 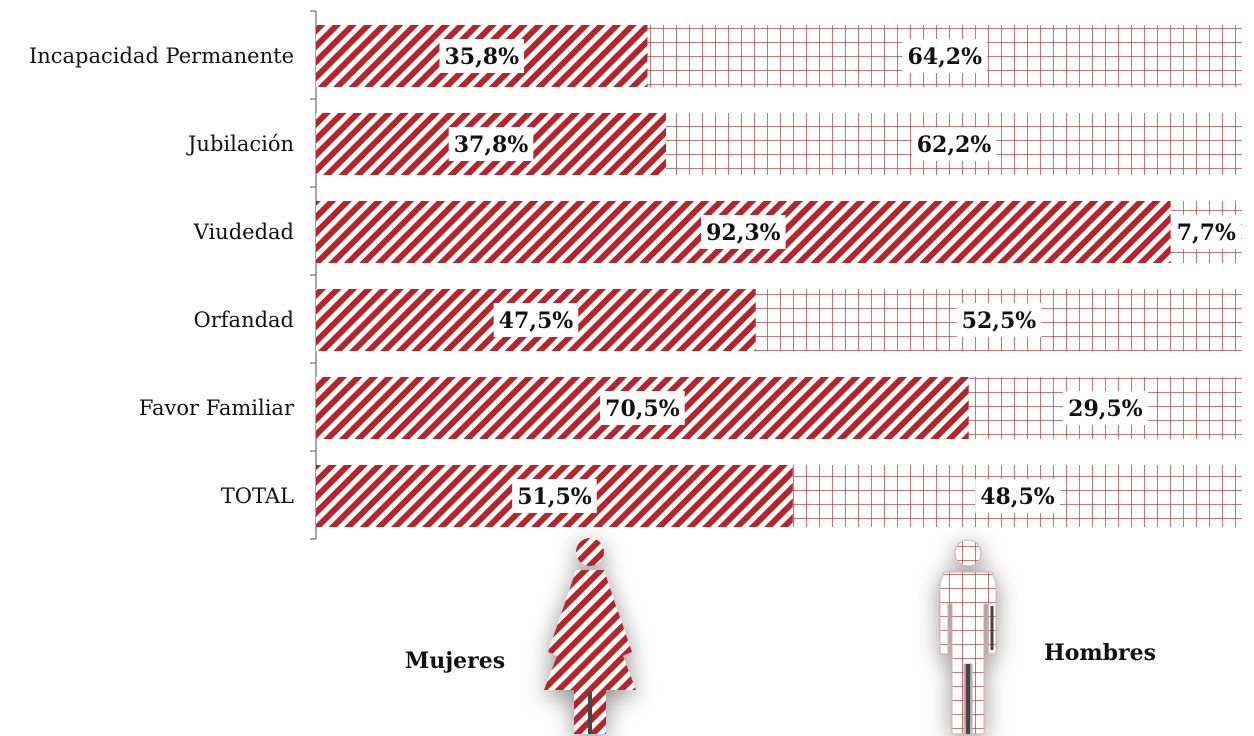 I want to click on data-label-mujeres: 47,5%, so click(x=536, y=321).